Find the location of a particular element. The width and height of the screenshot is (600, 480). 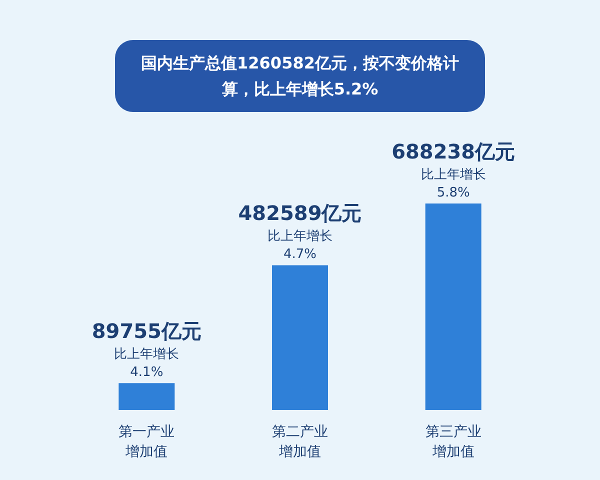

data-label: 482589亿元 is located at coordinates (300, 213).